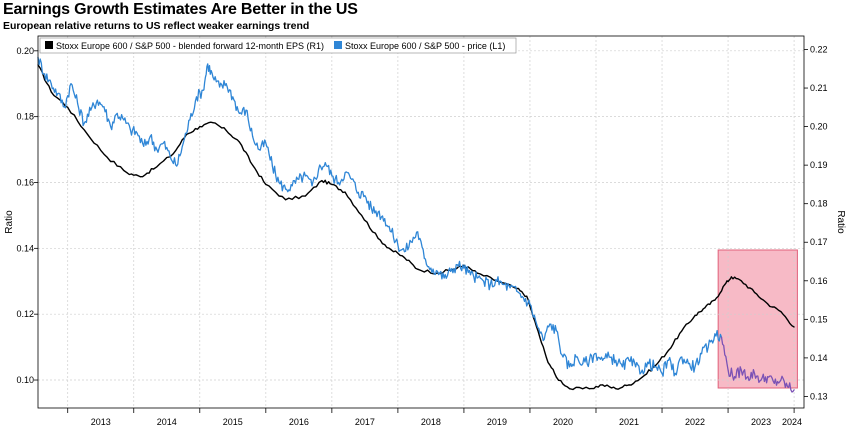  I want to click on right-tick-label: 0.22, so click(819, 49).